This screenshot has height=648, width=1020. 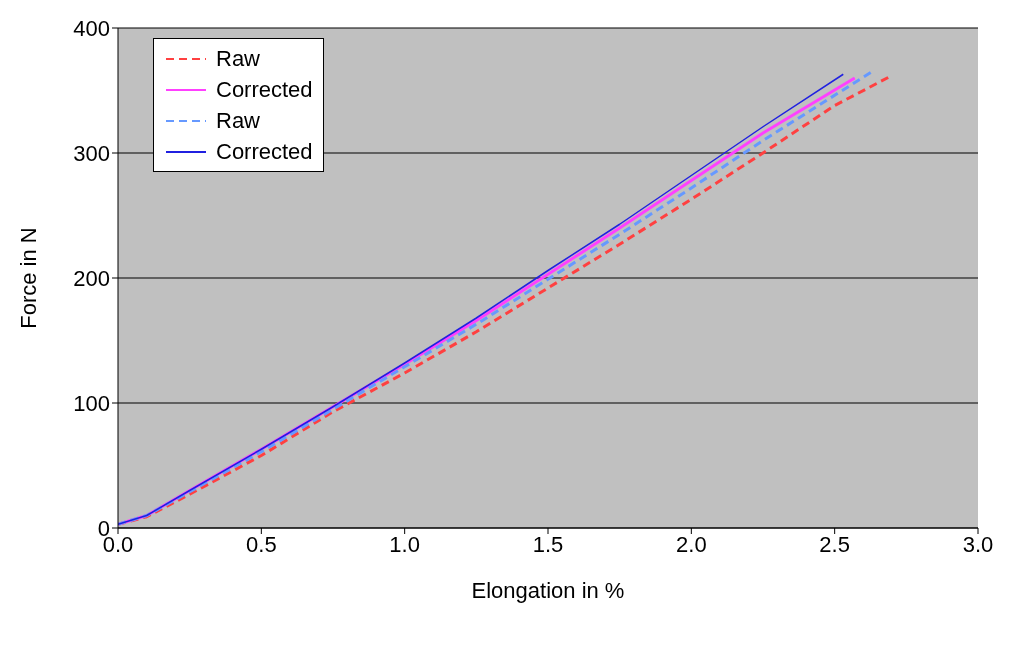 I want to click on y-axis-title: Force in N, so click(x=28, y=278).